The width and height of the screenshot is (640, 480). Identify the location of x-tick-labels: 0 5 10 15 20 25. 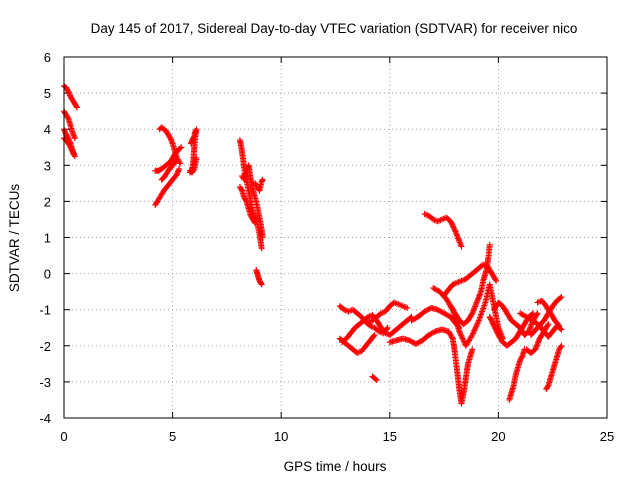
(337, 436).